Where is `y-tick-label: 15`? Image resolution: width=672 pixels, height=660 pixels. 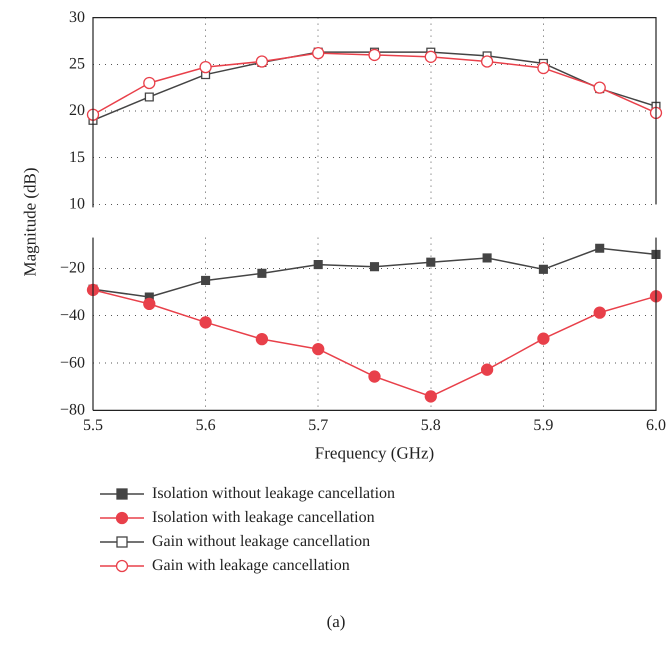
y-tick-label: 15 is located at coordinates (77, 157).